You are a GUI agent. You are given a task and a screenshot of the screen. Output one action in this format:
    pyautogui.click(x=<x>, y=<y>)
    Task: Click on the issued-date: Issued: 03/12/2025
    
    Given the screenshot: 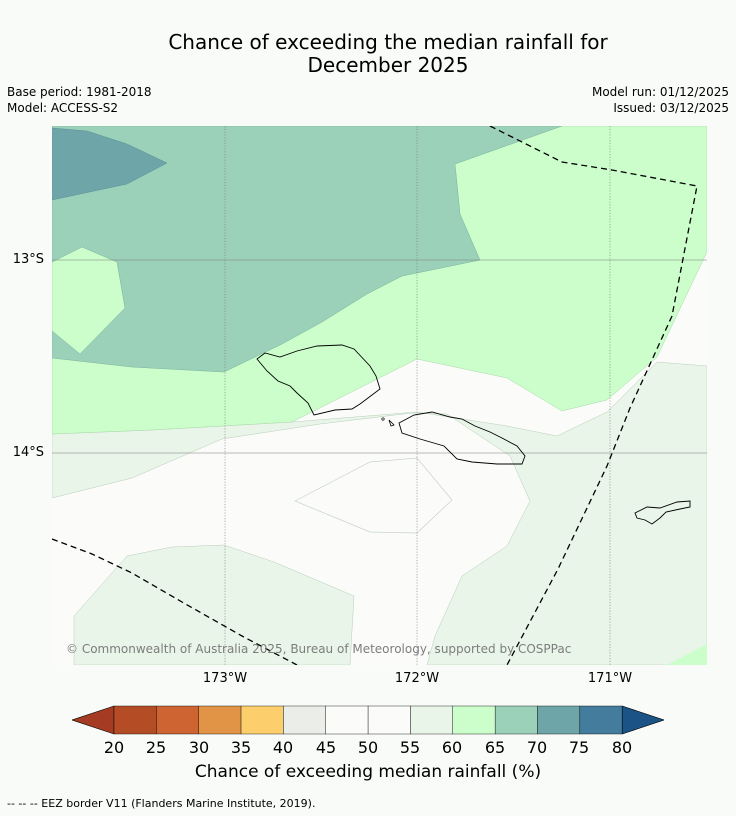 What is the action you would take?
    pyautogui.click(x=671, y=108)
    